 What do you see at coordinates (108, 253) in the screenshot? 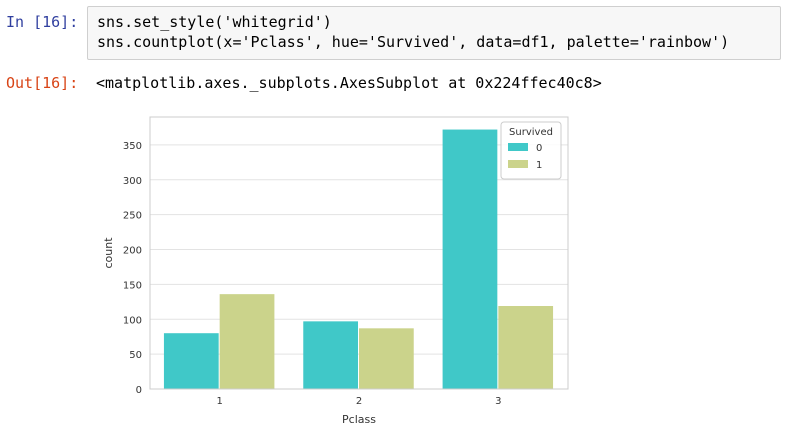
I see `y-axis-label: count` at bounding box center [108, 253].